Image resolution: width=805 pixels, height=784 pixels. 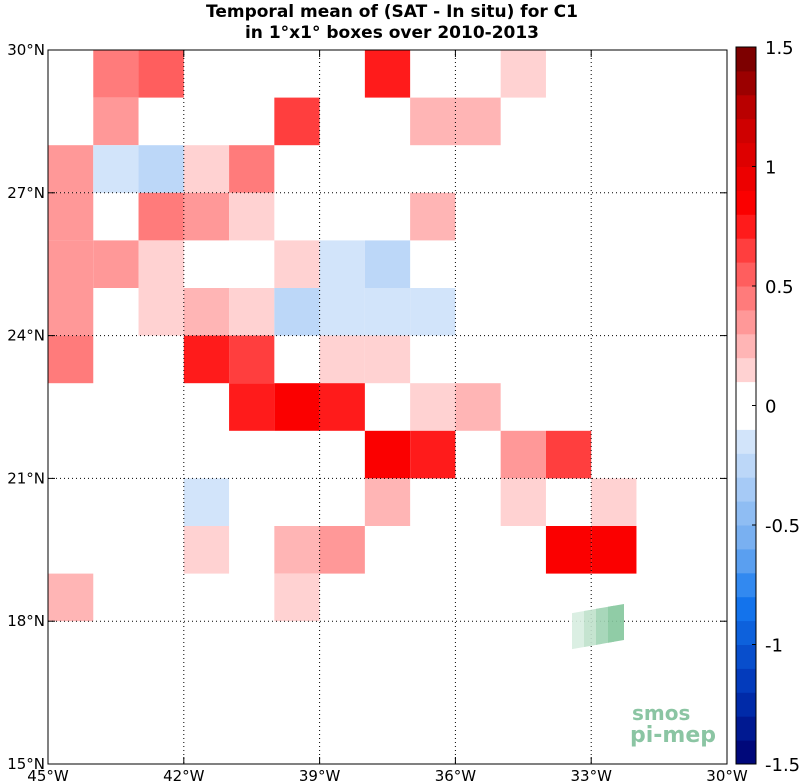 I want to click on colorbar-tick-label: 0.5, so click(x=779, y=287).